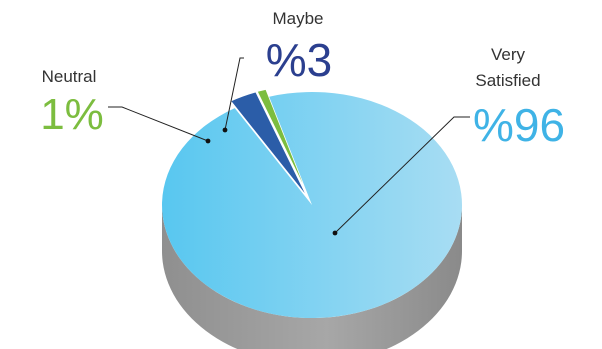 The image size is (602, 349). What do you see at coordinates (225, 130) in the screenshot?
I see `leader-maybe-dot` at bounding box center [225, 130].